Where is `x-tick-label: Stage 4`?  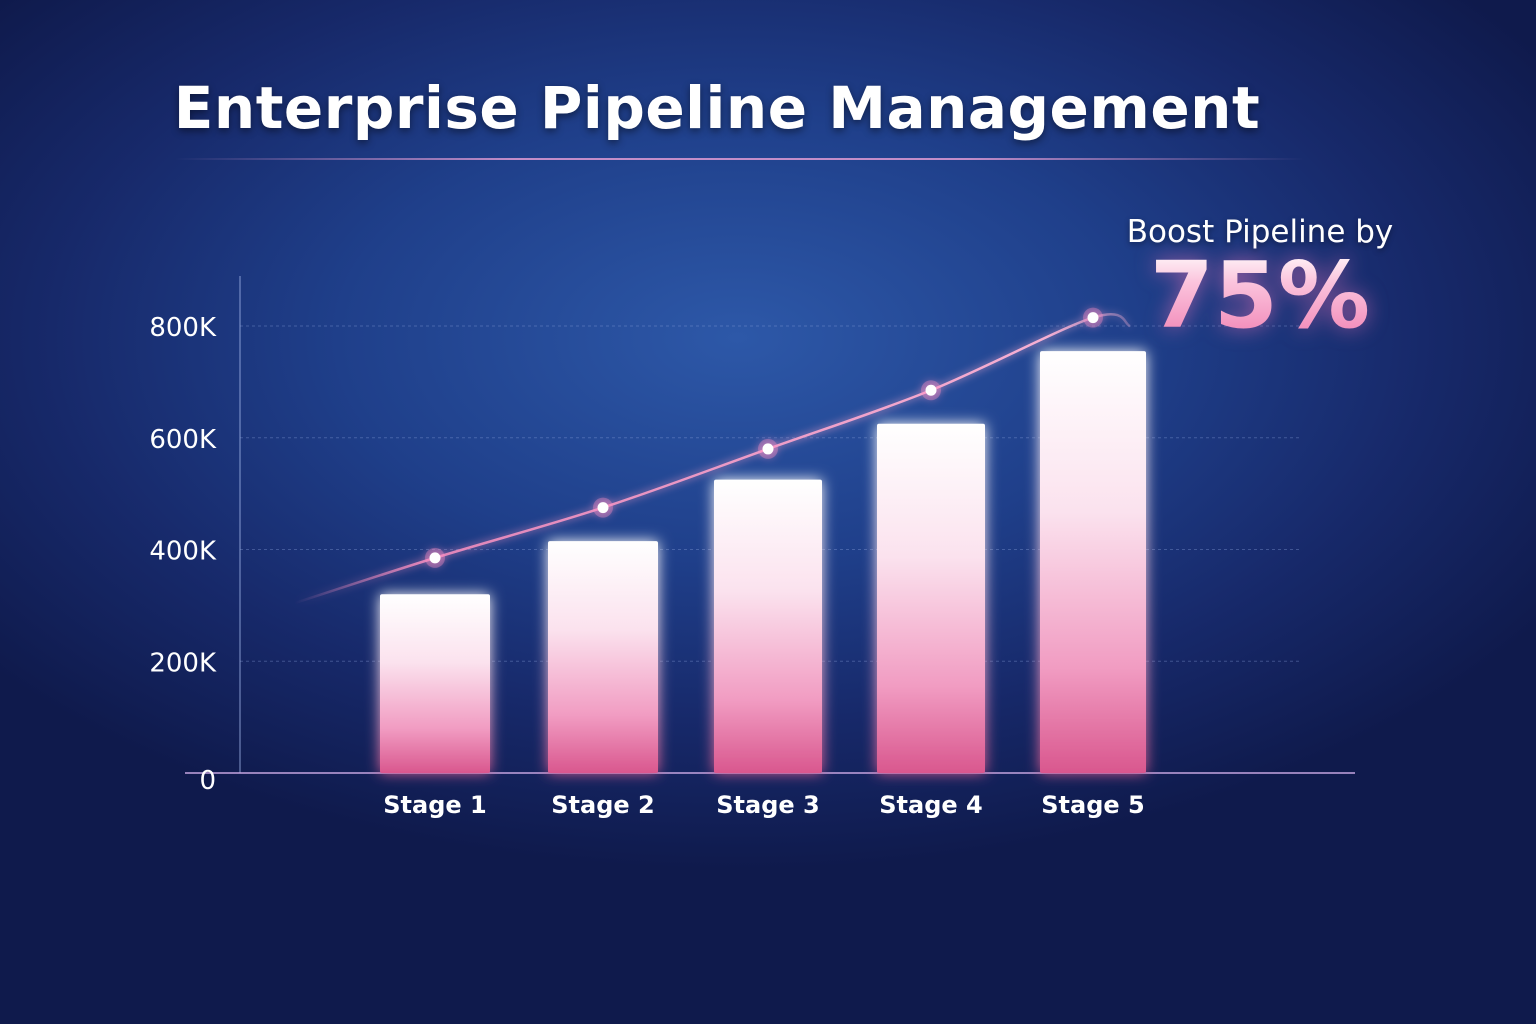 x-tick-label: Stage 4 is located at coordinates (930, 805).